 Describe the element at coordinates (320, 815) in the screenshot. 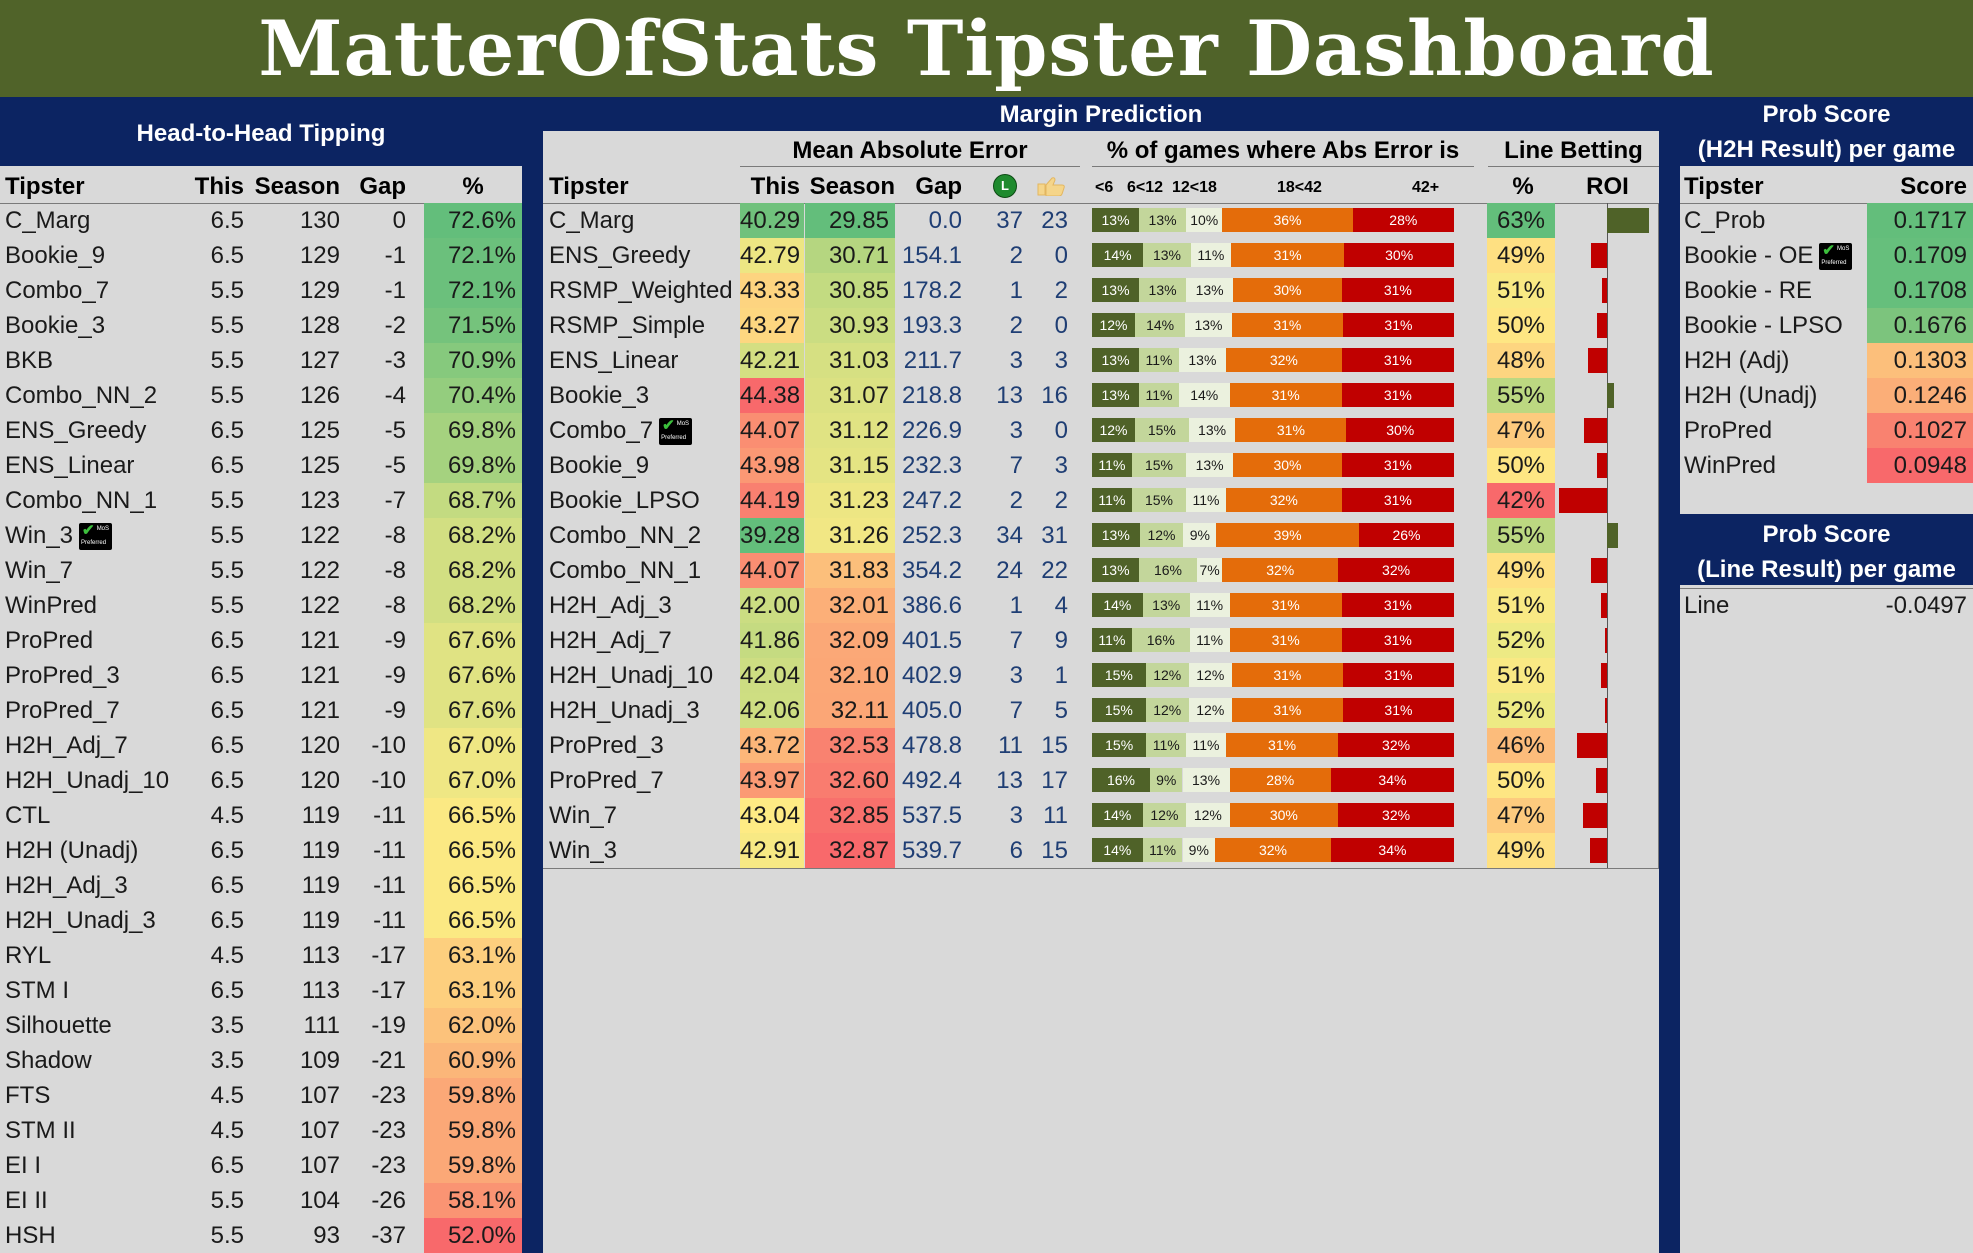

I see `season-value: 119` at that location.